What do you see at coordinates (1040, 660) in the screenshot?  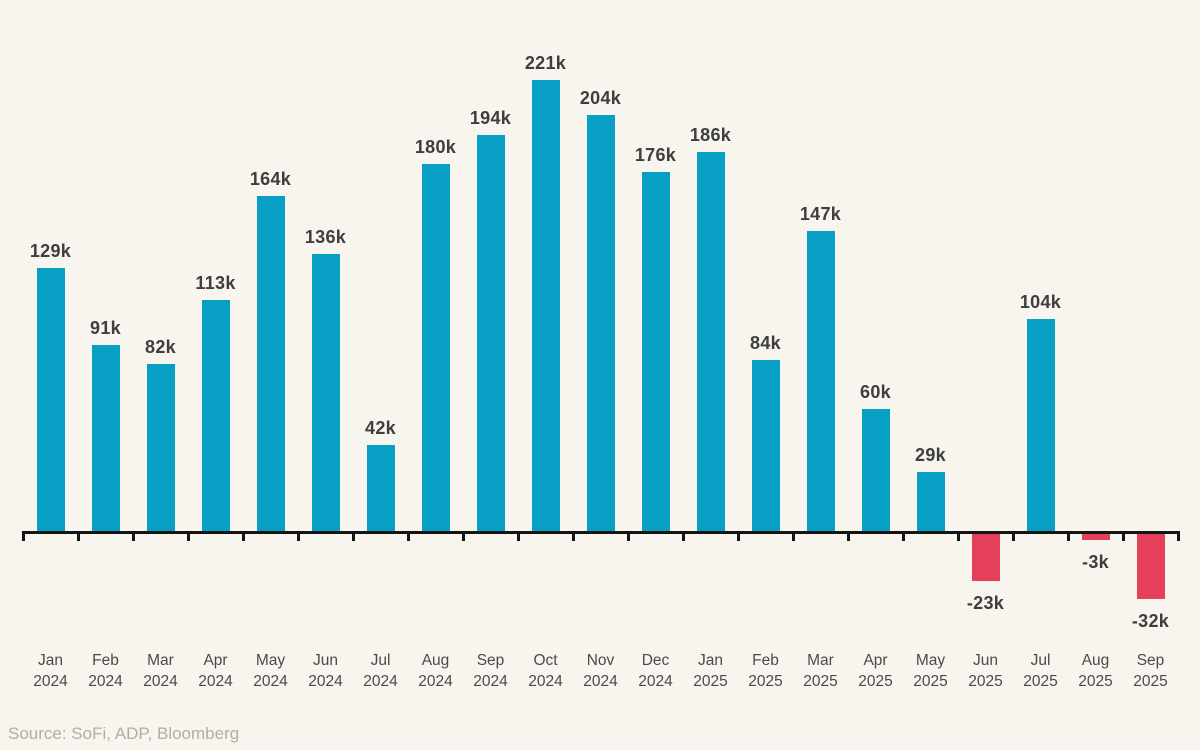 I see `x-tick-month: Jul` at bounding box center [1040, 660].